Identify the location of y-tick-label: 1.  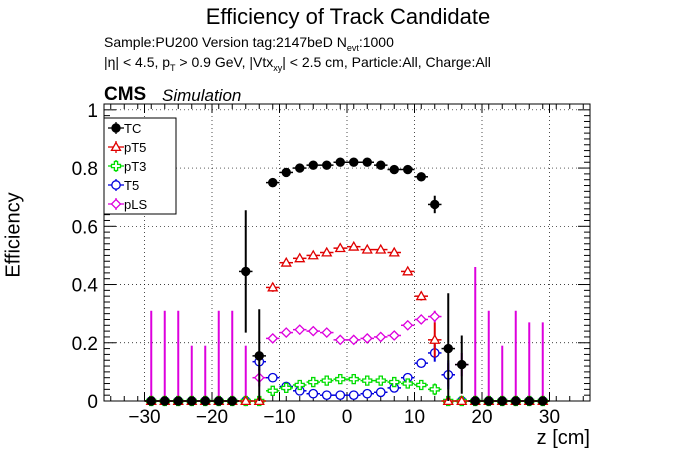
(92, 111).